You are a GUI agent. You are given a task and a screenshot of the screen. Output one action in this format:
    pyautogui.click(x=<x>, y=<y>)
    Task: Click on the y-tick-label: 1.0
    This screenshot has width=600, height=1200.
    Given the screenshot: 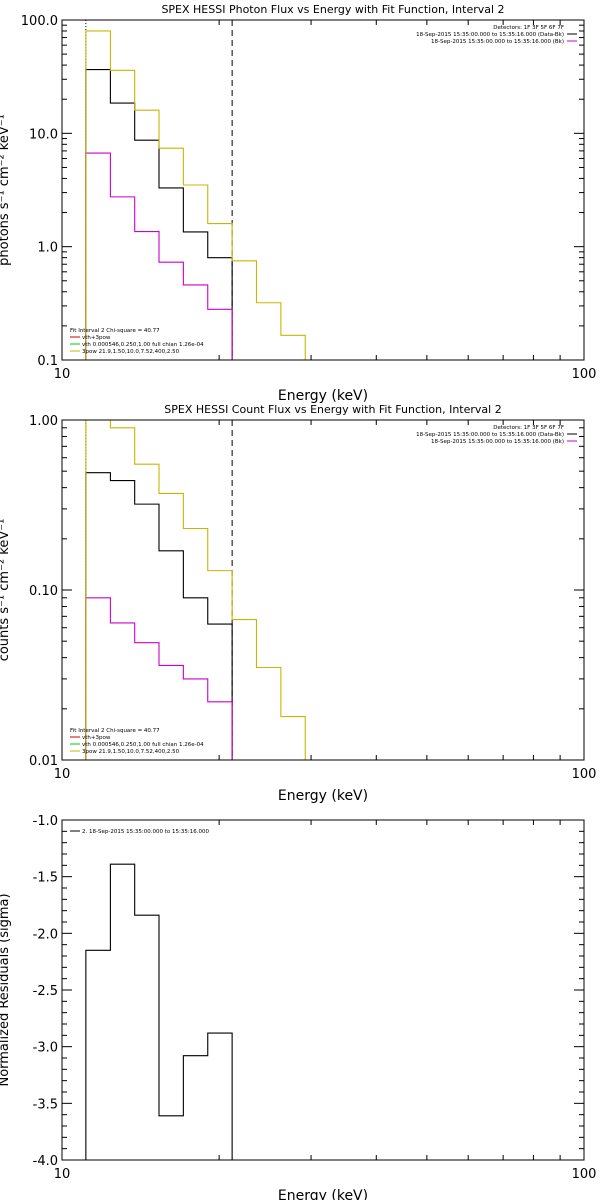 What is the action you would take?
    pyautogui.click(x=47, y=248)
    